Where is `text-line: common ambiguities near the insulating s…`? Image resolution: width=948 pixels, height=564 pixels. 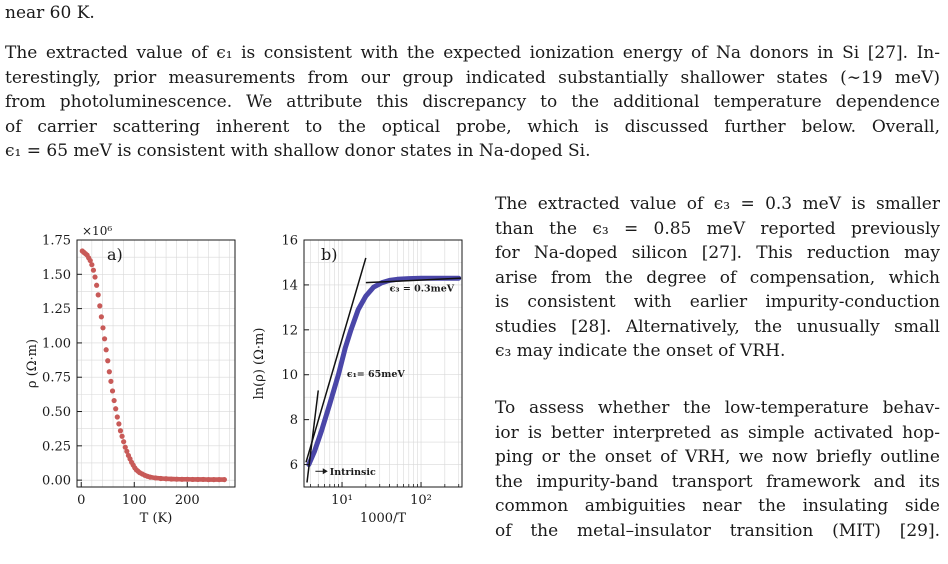
text-line: common ambiguities near the insulating s… is located at coordinates (717, 506).